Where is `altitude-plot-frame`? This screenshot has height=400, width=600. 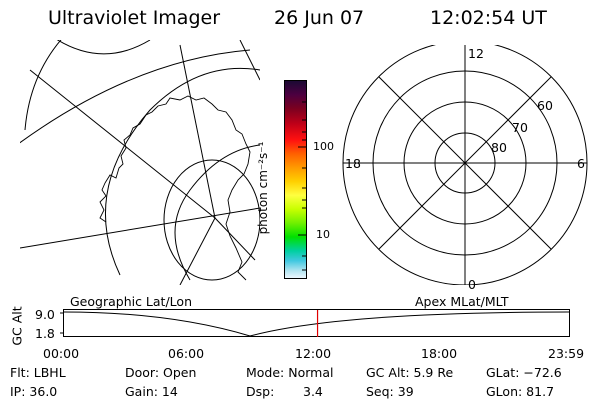 altitude-plot-frame is located at coordinates (317, 323).